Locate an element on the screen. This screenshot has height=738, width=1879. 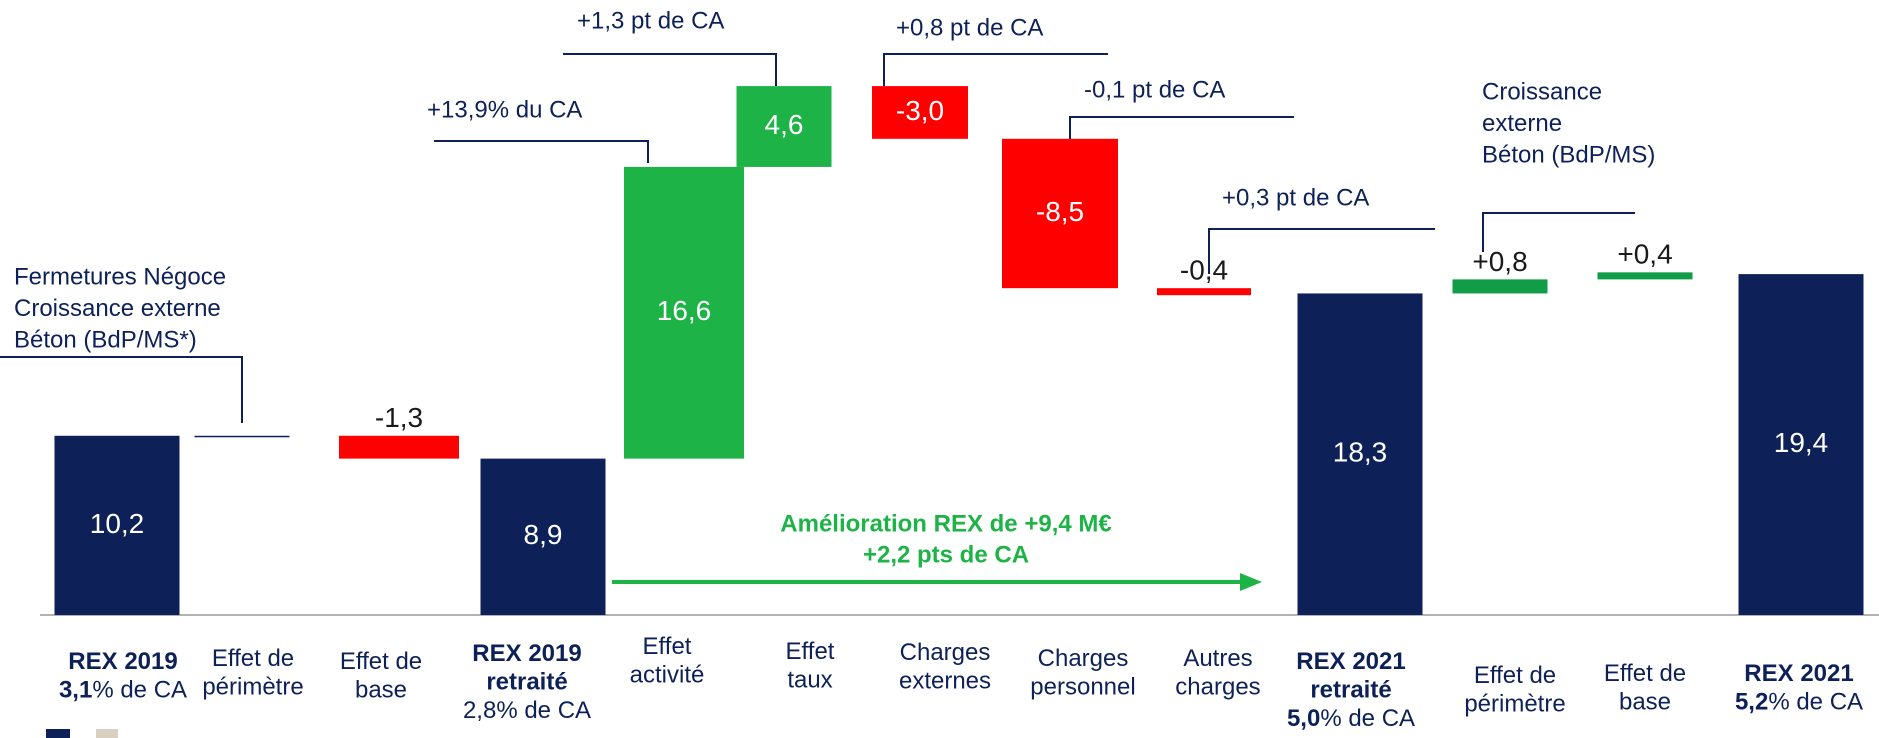
arrow-head is located at coordinates (1251, 582).